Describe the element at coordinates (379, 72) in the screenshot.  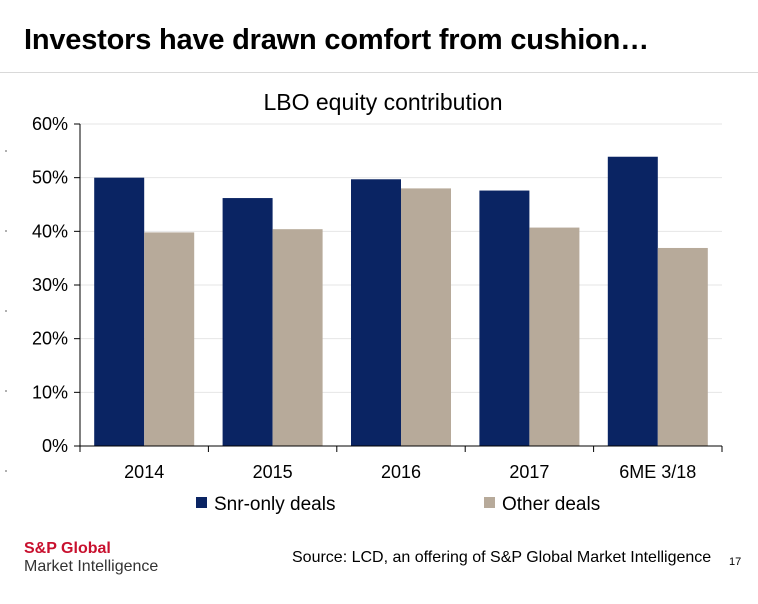
I see `title-divider` at that location.